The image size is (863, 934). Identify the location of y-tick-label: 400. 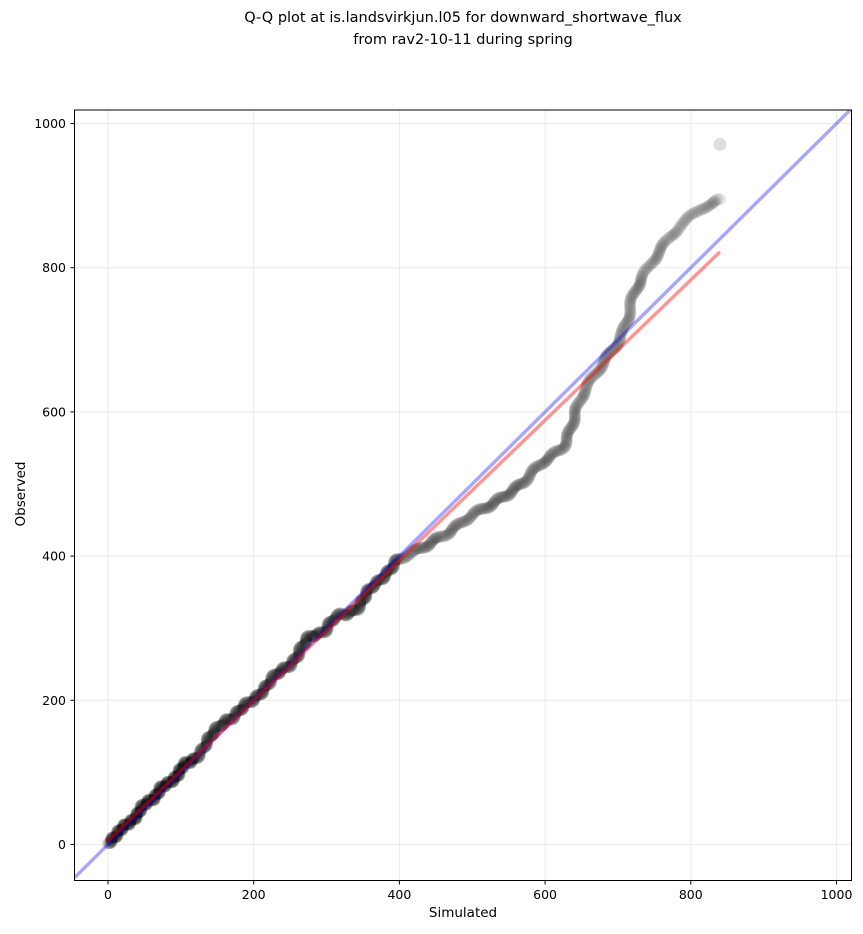
(54, 556).